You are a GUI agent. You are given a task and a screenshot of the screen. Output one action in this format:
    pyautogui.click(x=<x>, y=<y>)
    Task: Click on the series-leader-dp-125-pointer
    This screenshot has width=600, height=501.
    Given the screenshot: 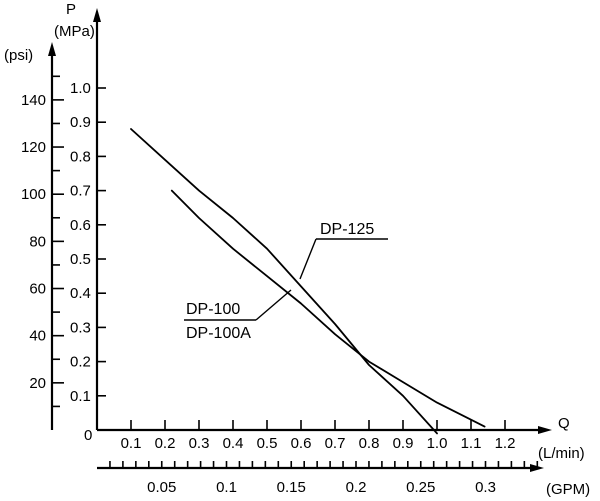 What is the action you would take?
    pyautogui.click(x=308, y=259)
    